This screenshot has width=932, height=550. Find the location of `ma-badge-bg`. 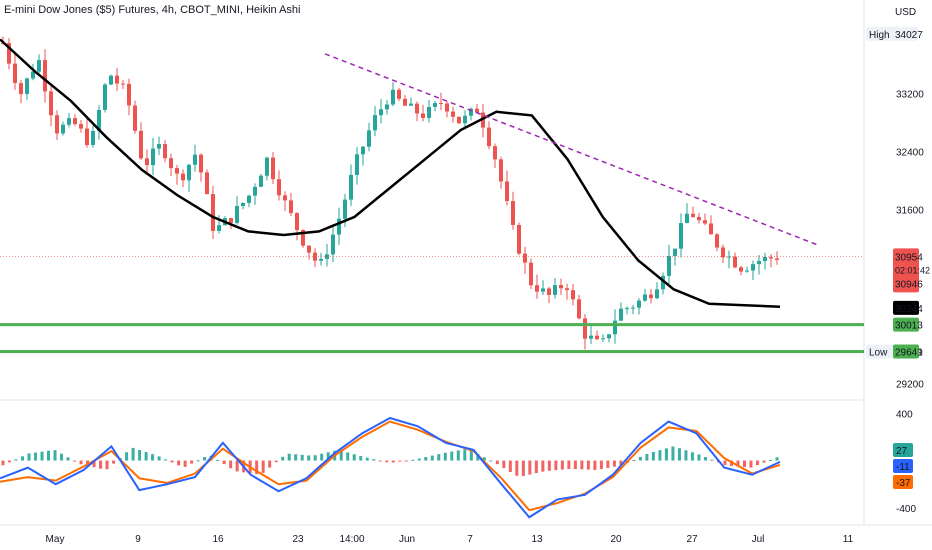

ma-badge-bg is located at coordinates (906, 307).